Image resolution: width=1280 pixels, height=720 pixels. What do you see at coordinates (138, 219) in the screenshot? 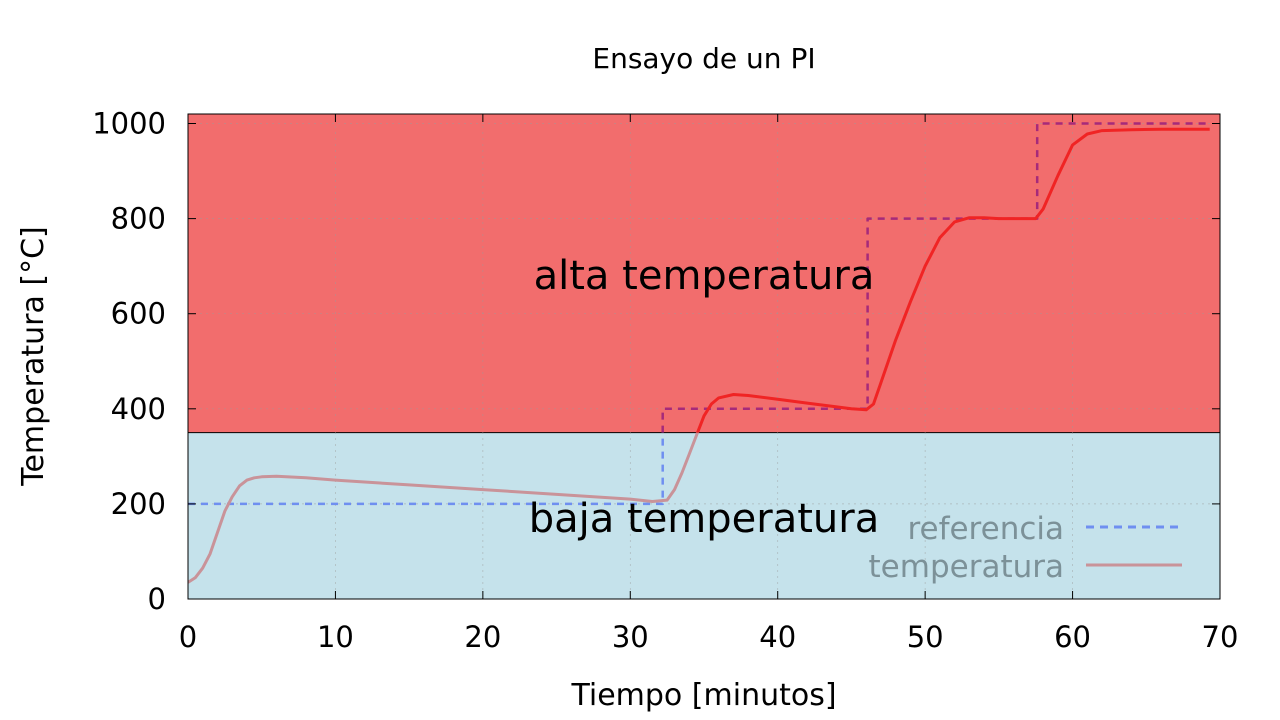
I see `y-tick-label-4: 800` at bounding box center [138, 219].